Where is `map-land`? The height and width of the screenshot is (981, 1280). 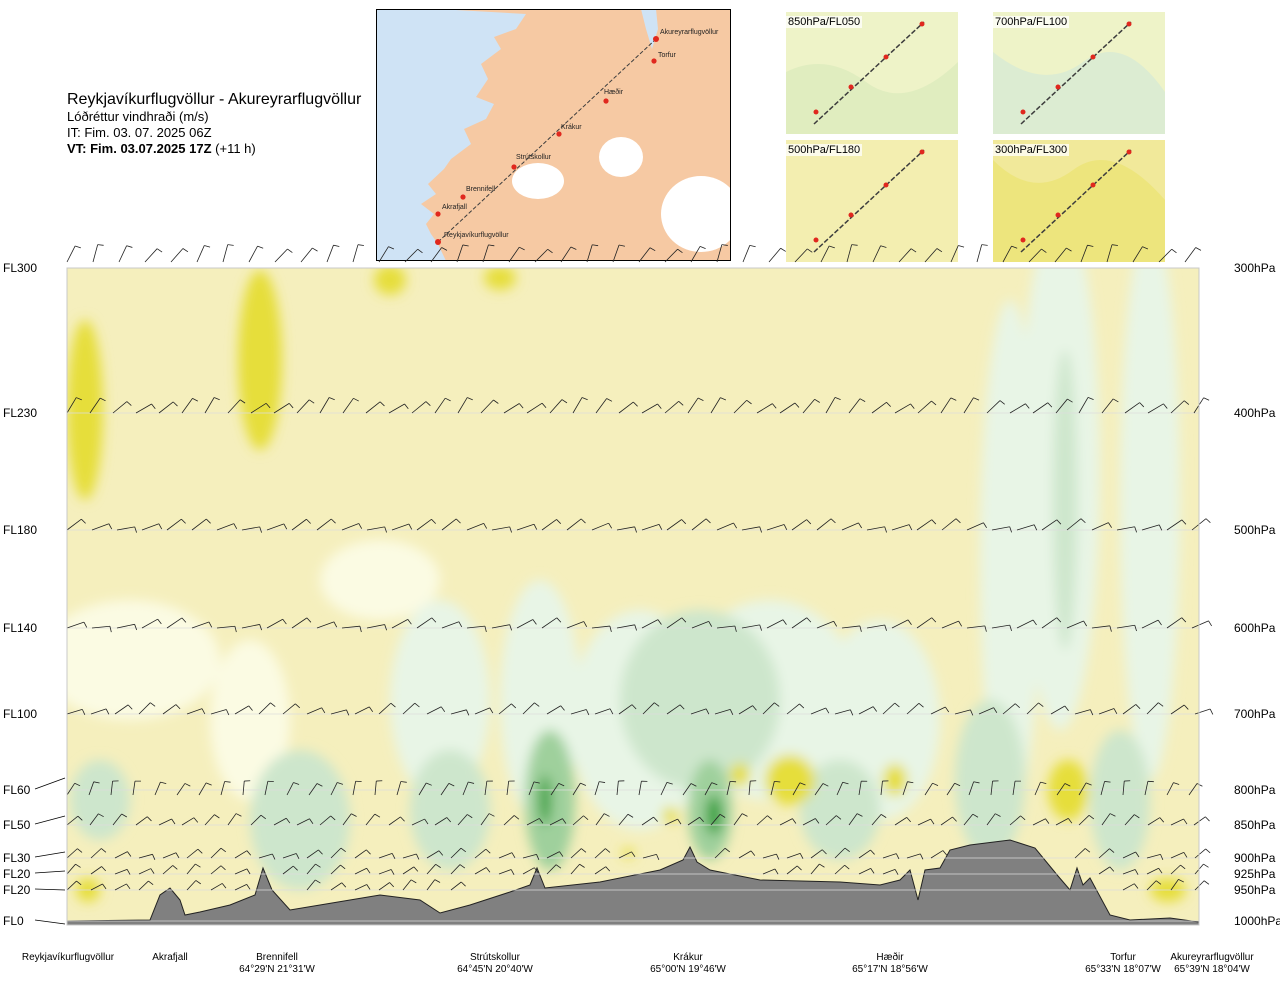
map-land is located at coordinates (576, 135).